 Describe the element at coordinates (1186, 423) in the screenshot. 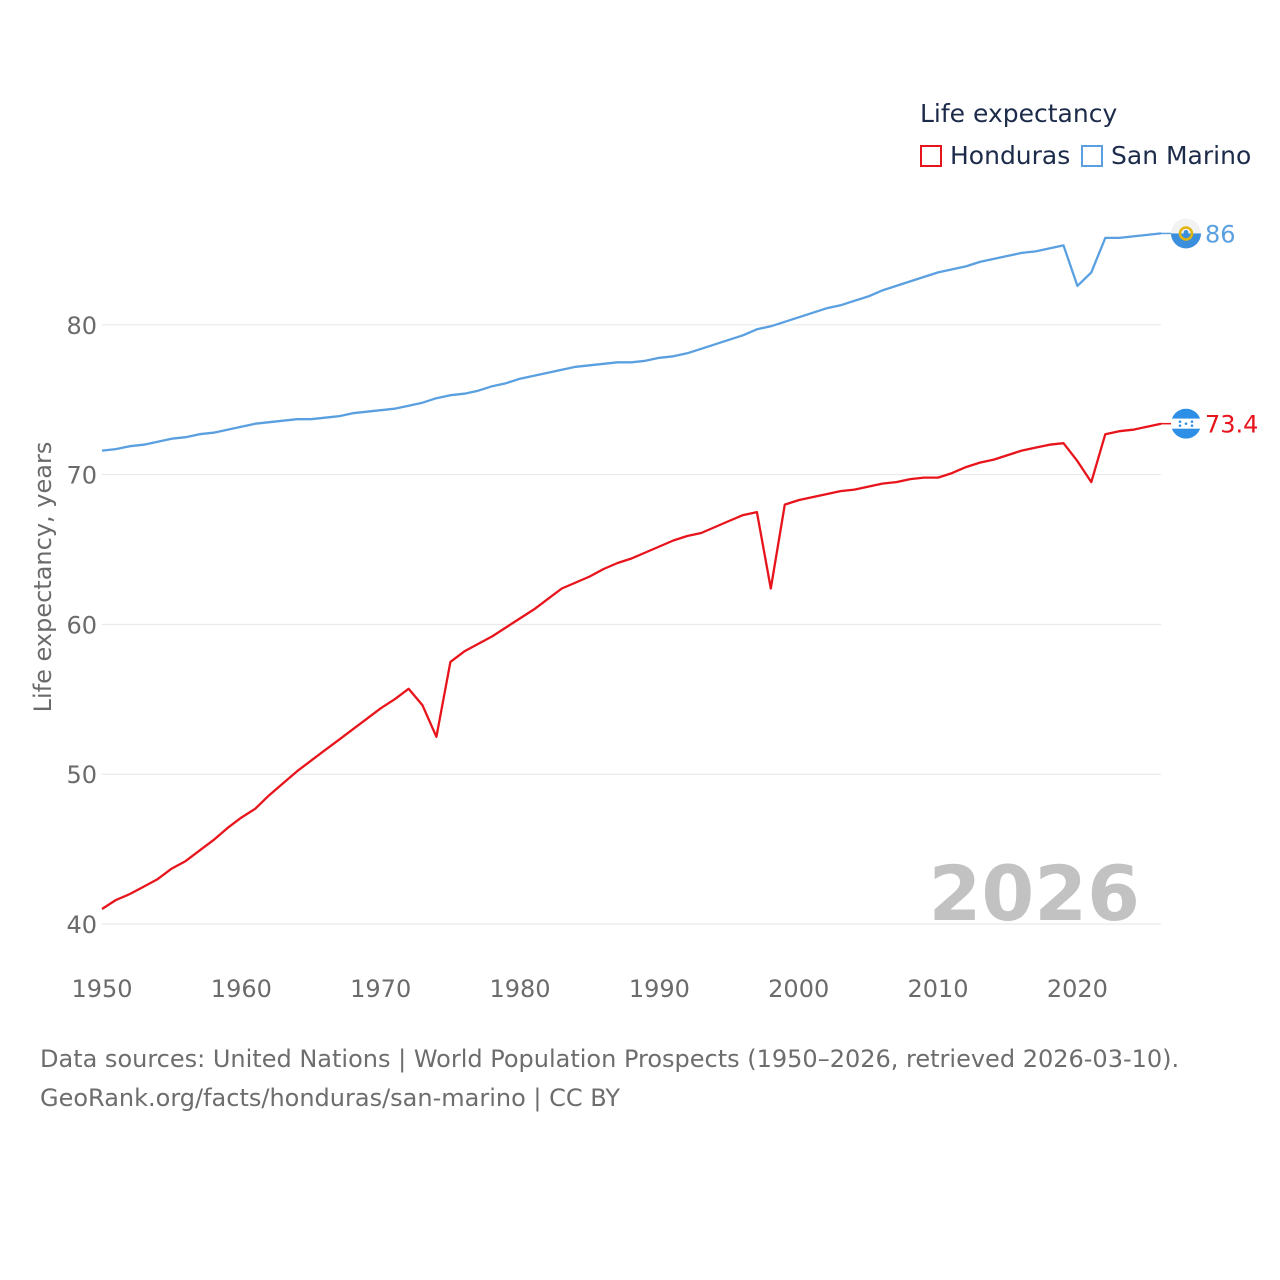

I see `honduras-flag-icon` at that location.